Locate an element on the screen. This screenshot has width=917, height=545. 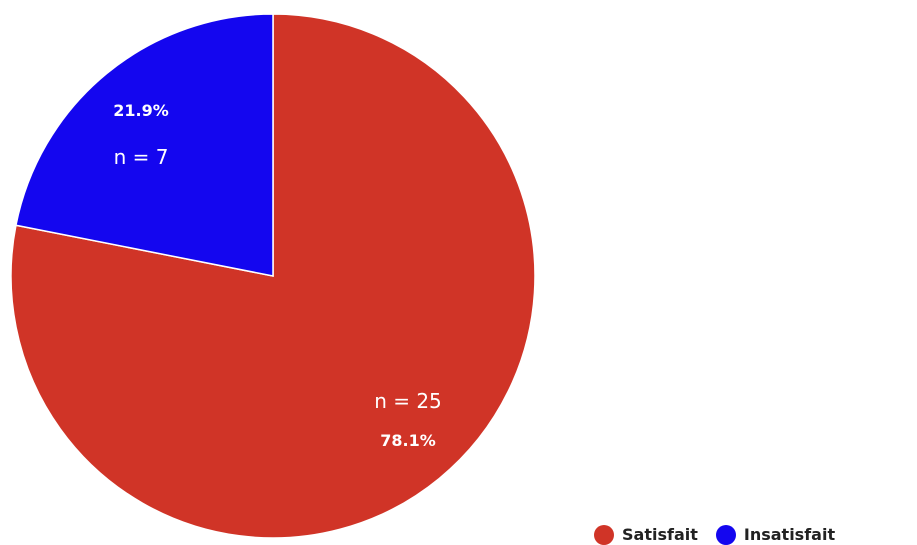
legend-item-satisfait: Satisfait is located at coordinates (646, 535).